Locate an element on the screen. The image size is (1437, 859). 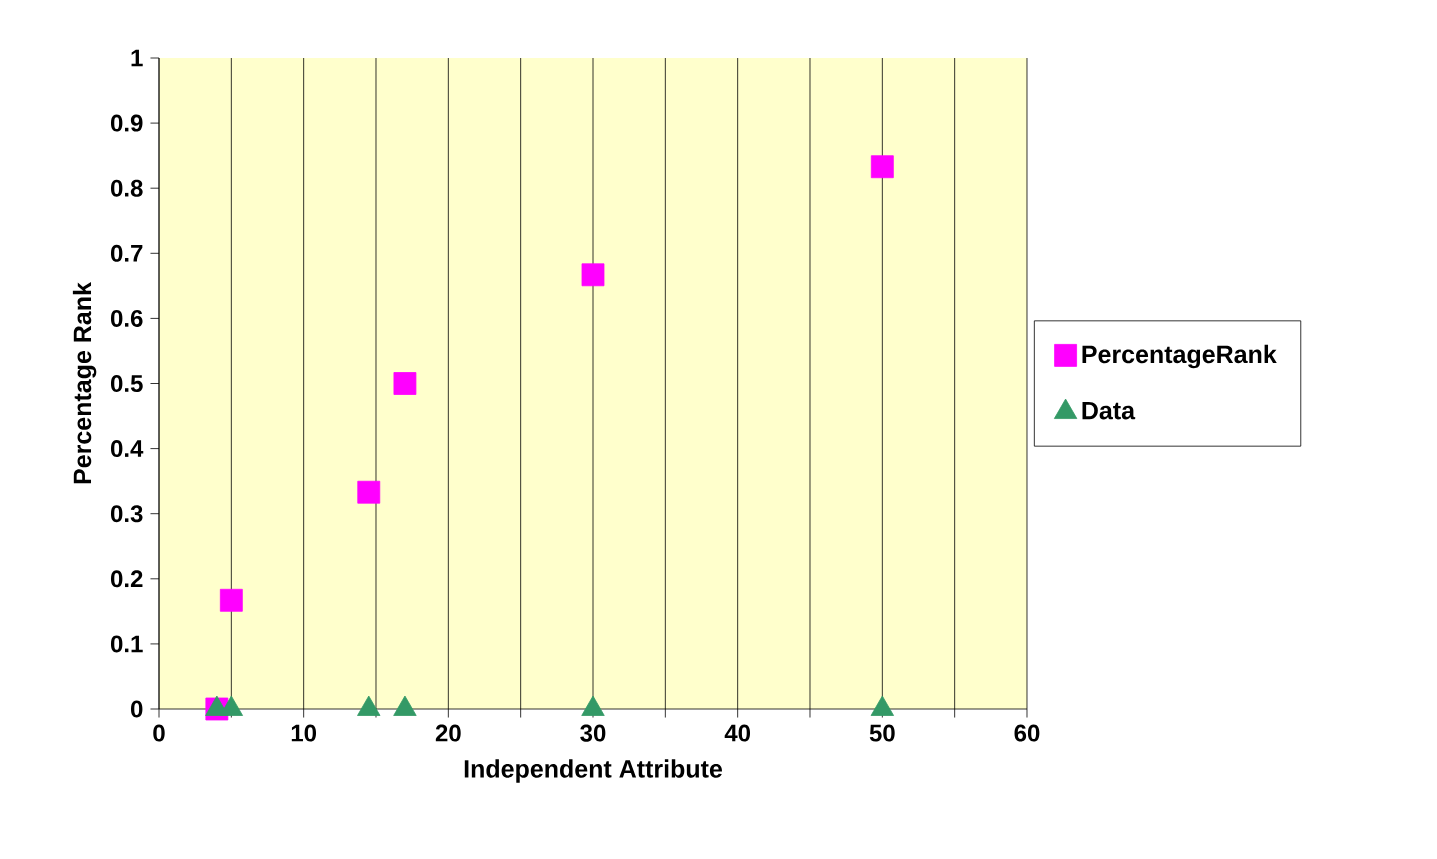
y-tick-label: 0.9 is located at coordinates (126, 123).